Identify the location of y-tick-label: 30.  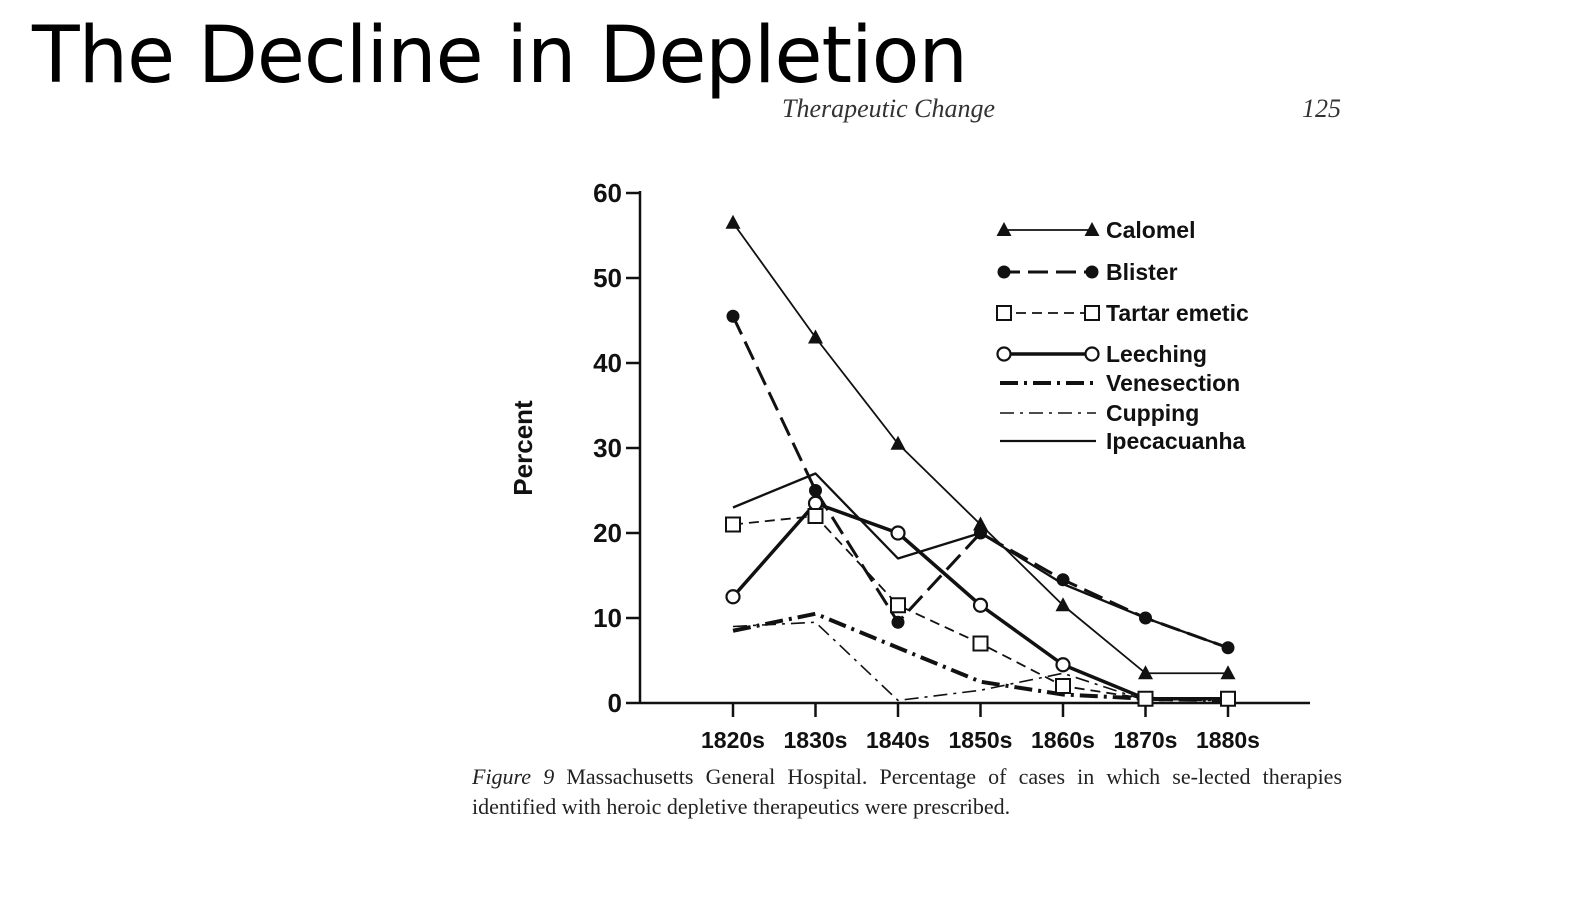
(607, 448).